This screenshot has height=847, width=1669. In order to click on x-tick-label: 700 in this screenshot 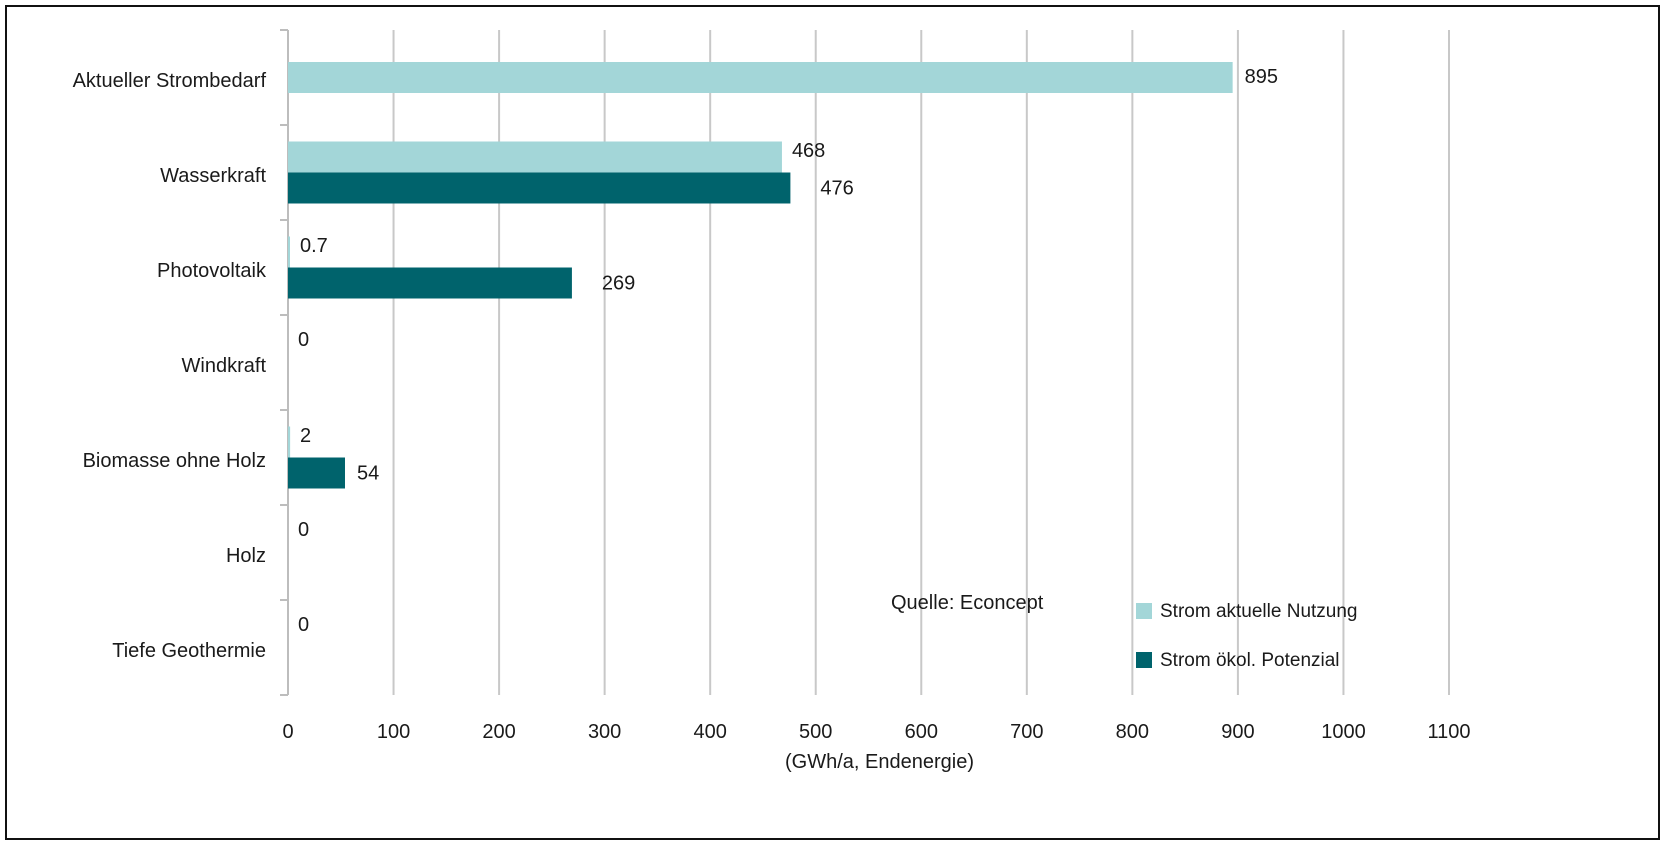, I will do `click(1026, 732)`.